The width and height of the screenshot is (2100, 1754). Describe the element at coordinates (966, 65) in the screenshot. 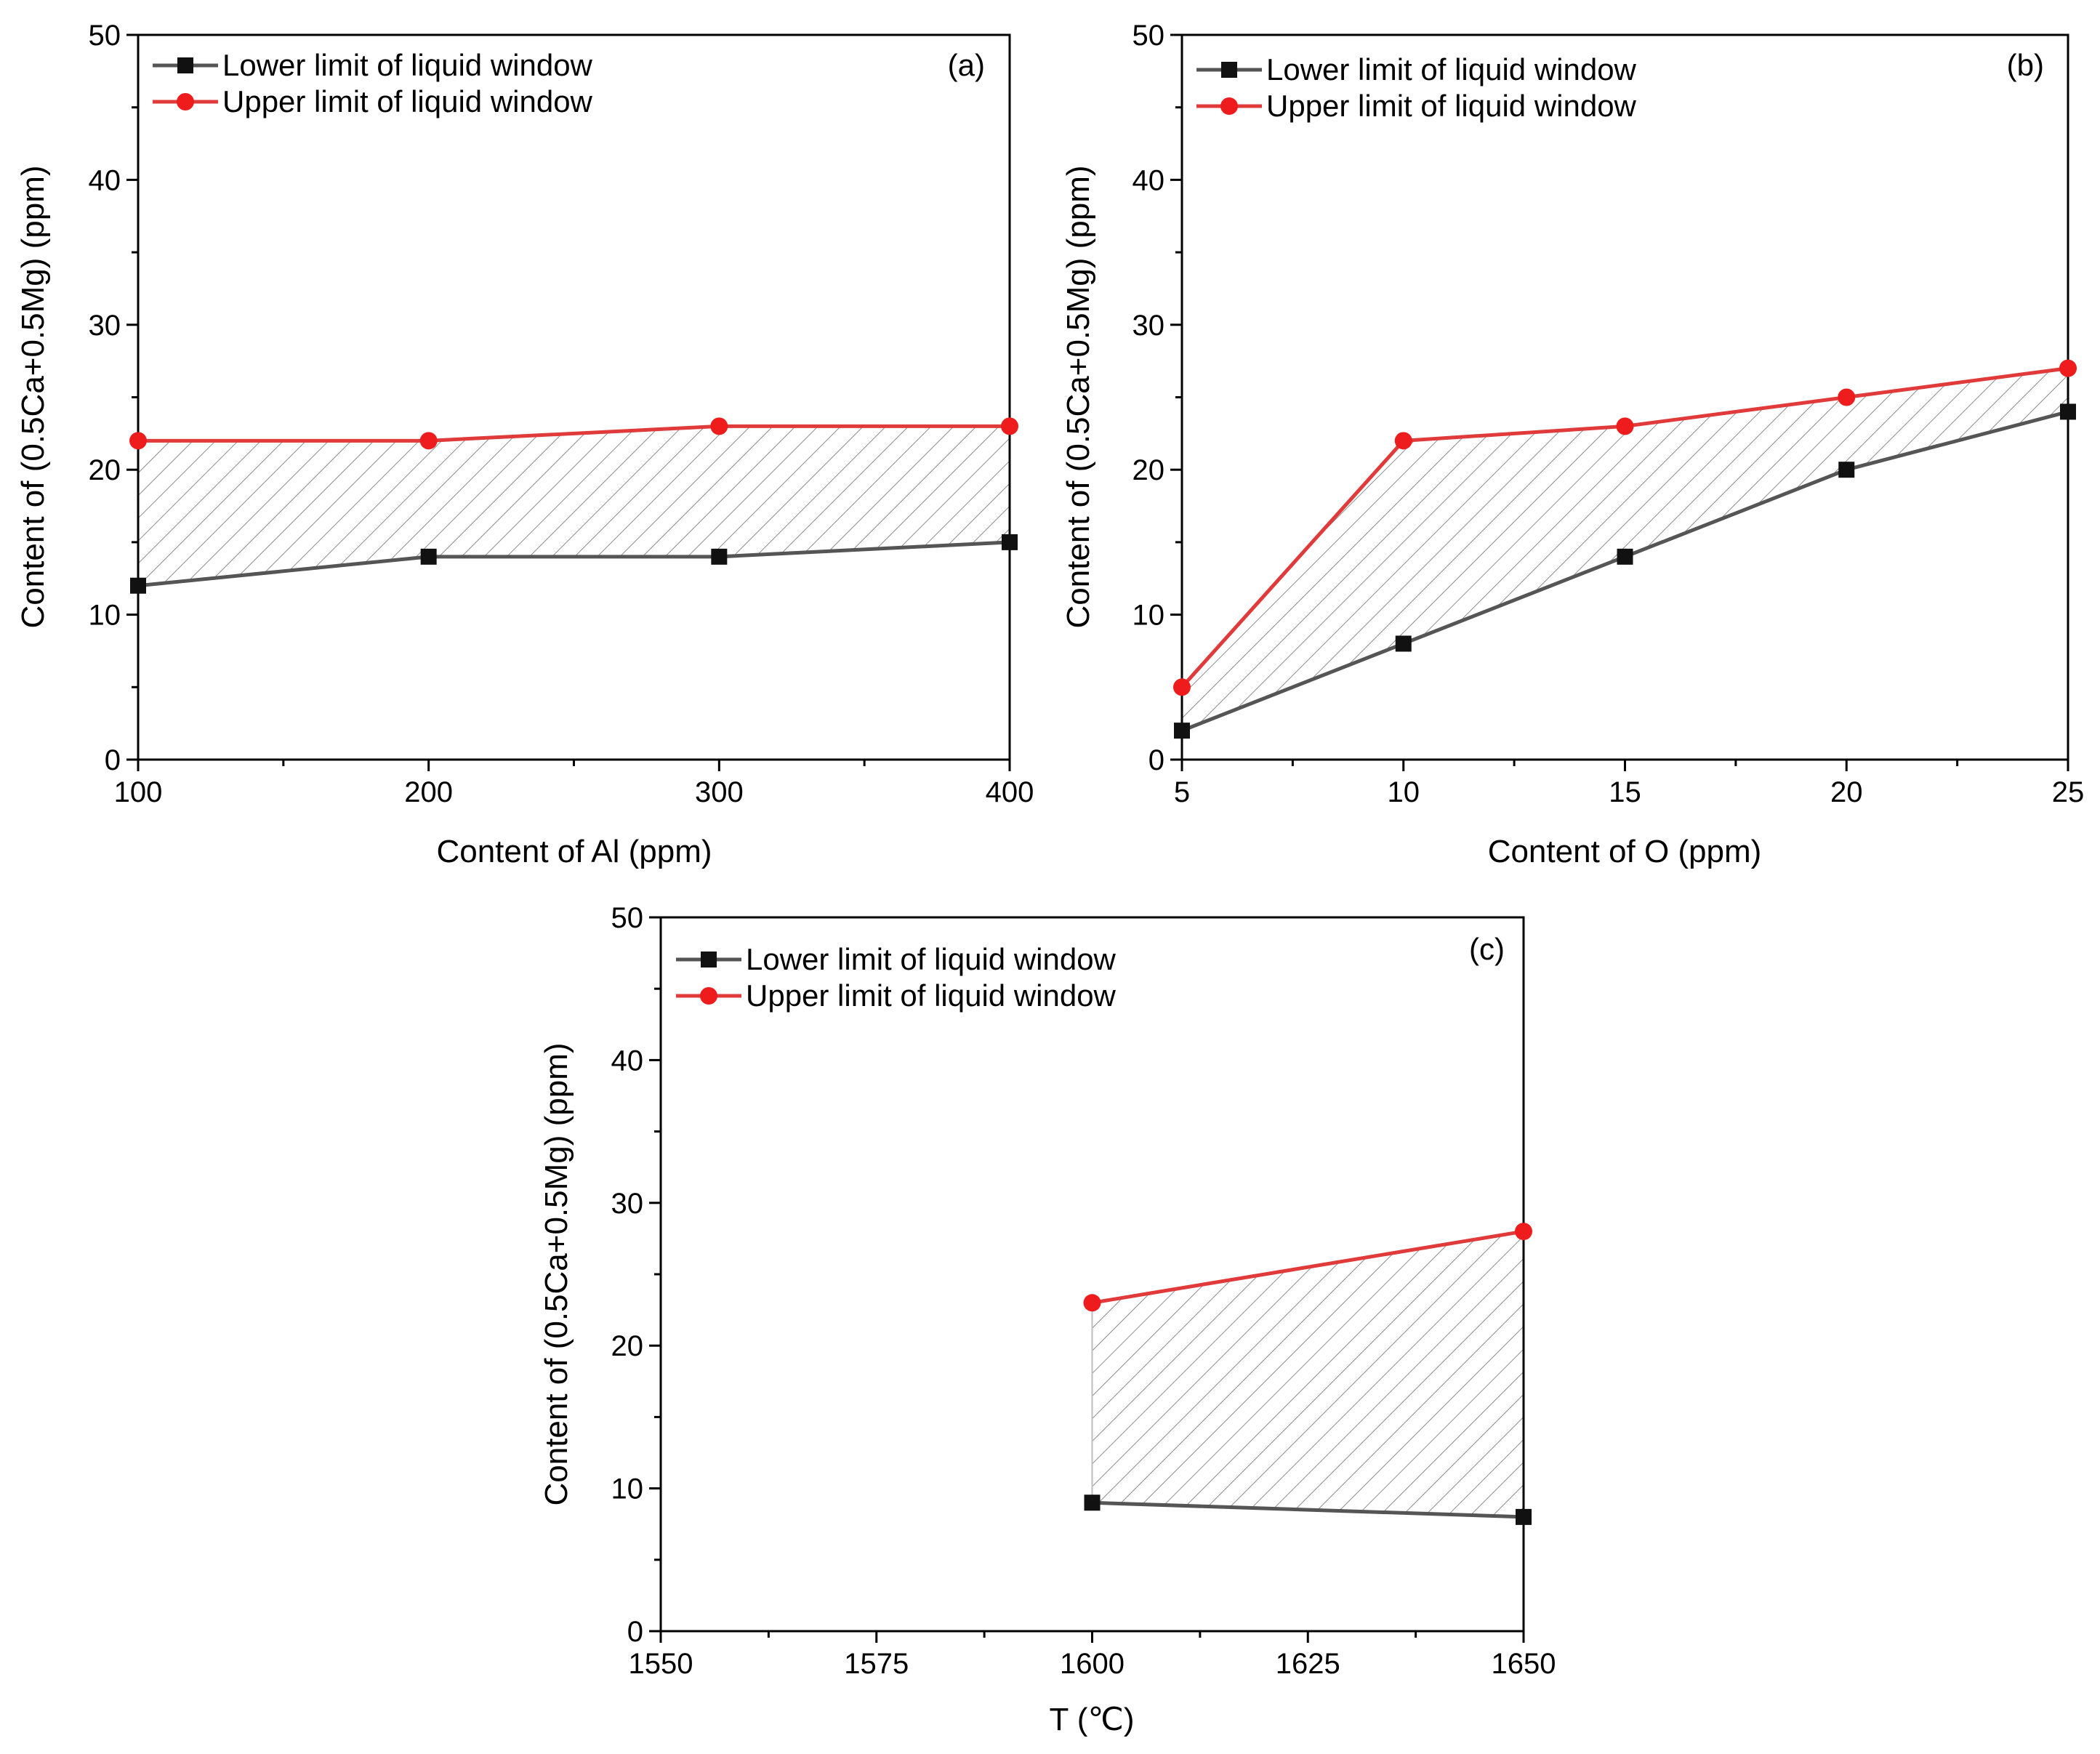

I see `panel-label: (a)` at that location.